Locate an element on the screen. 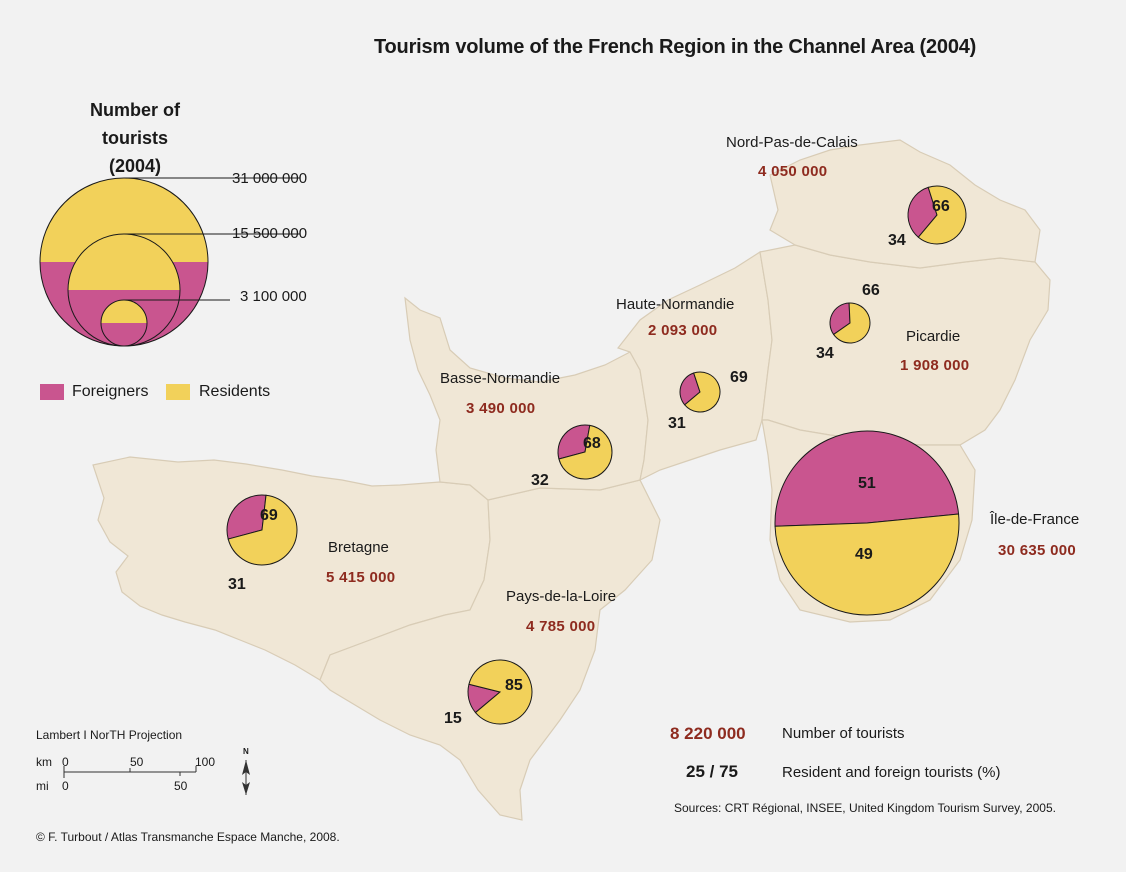  pie-residents-bretagne is located at coordinates (262, 530).